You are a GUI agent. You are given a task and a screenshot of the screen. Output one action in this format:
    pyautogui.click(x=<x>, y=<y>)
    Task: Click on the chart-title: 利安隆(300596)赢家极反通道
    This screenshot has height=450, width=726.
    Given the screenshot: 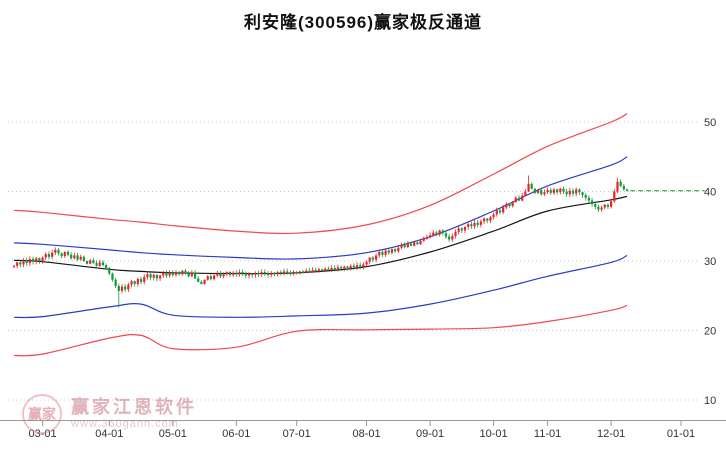 What is the action you would take?
    pyautogui.click(x=363, y=22)
    